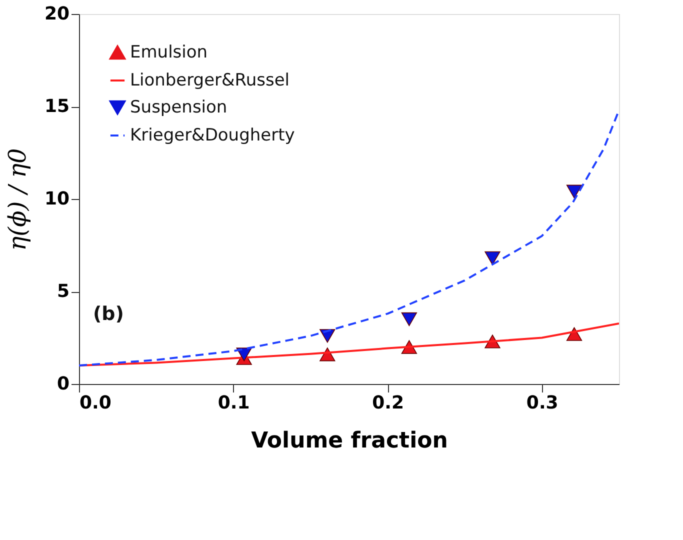 This screenshot has width=683, height=540. Describe the element at coordinates (96, 403) in the screenshot. I see `x-tick-label: 0.0` at that location.